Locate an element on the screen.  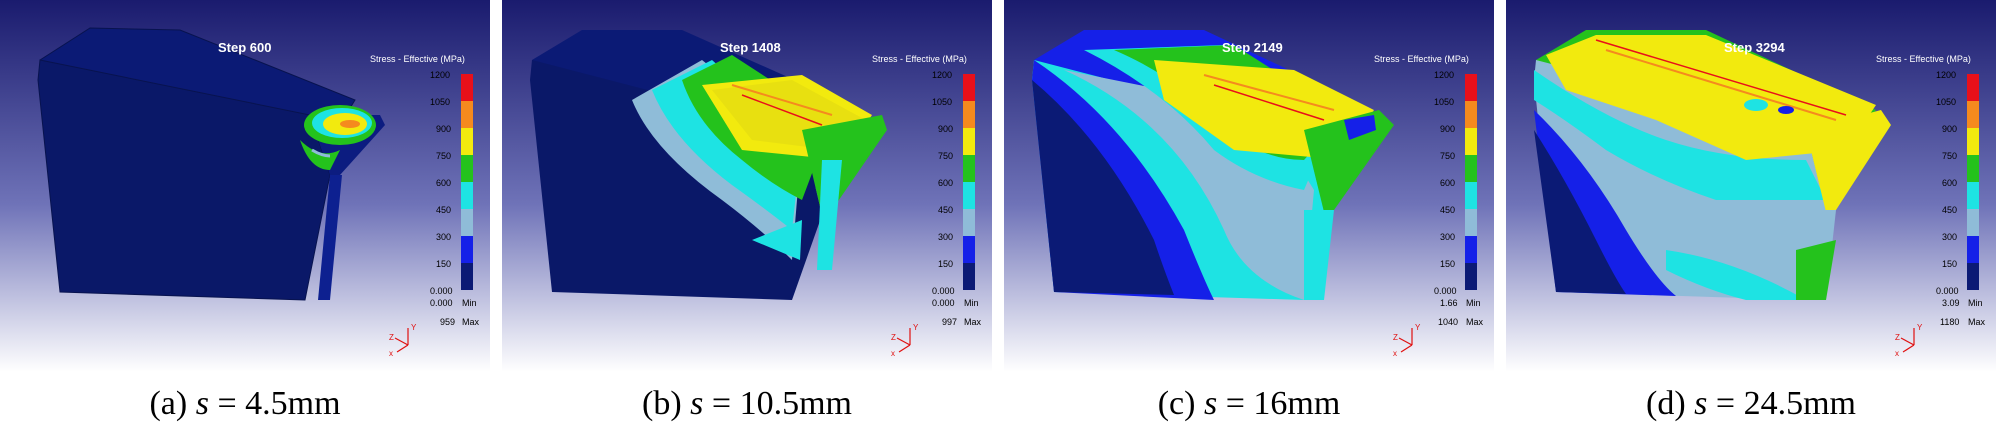
caption-d: (d) s = 24.5mm is located at coordinates (1751, 410).